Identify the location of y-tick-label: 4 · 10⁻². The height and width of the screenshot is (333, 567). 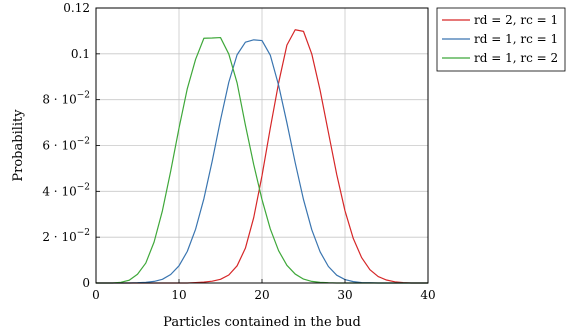
(66, 190).